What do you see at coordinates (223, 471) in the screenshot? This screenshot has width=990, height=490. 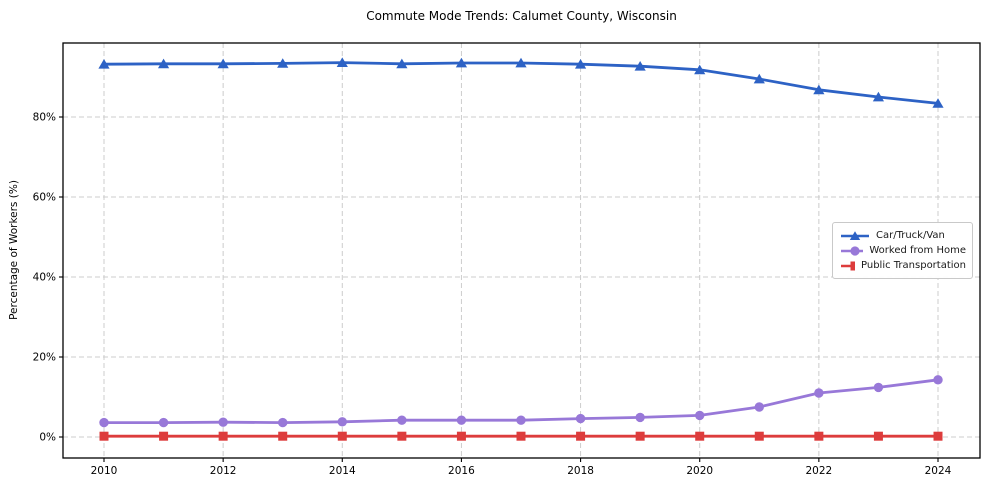 I see `x-tick-label: 2012` at bounding box center [223, 471].